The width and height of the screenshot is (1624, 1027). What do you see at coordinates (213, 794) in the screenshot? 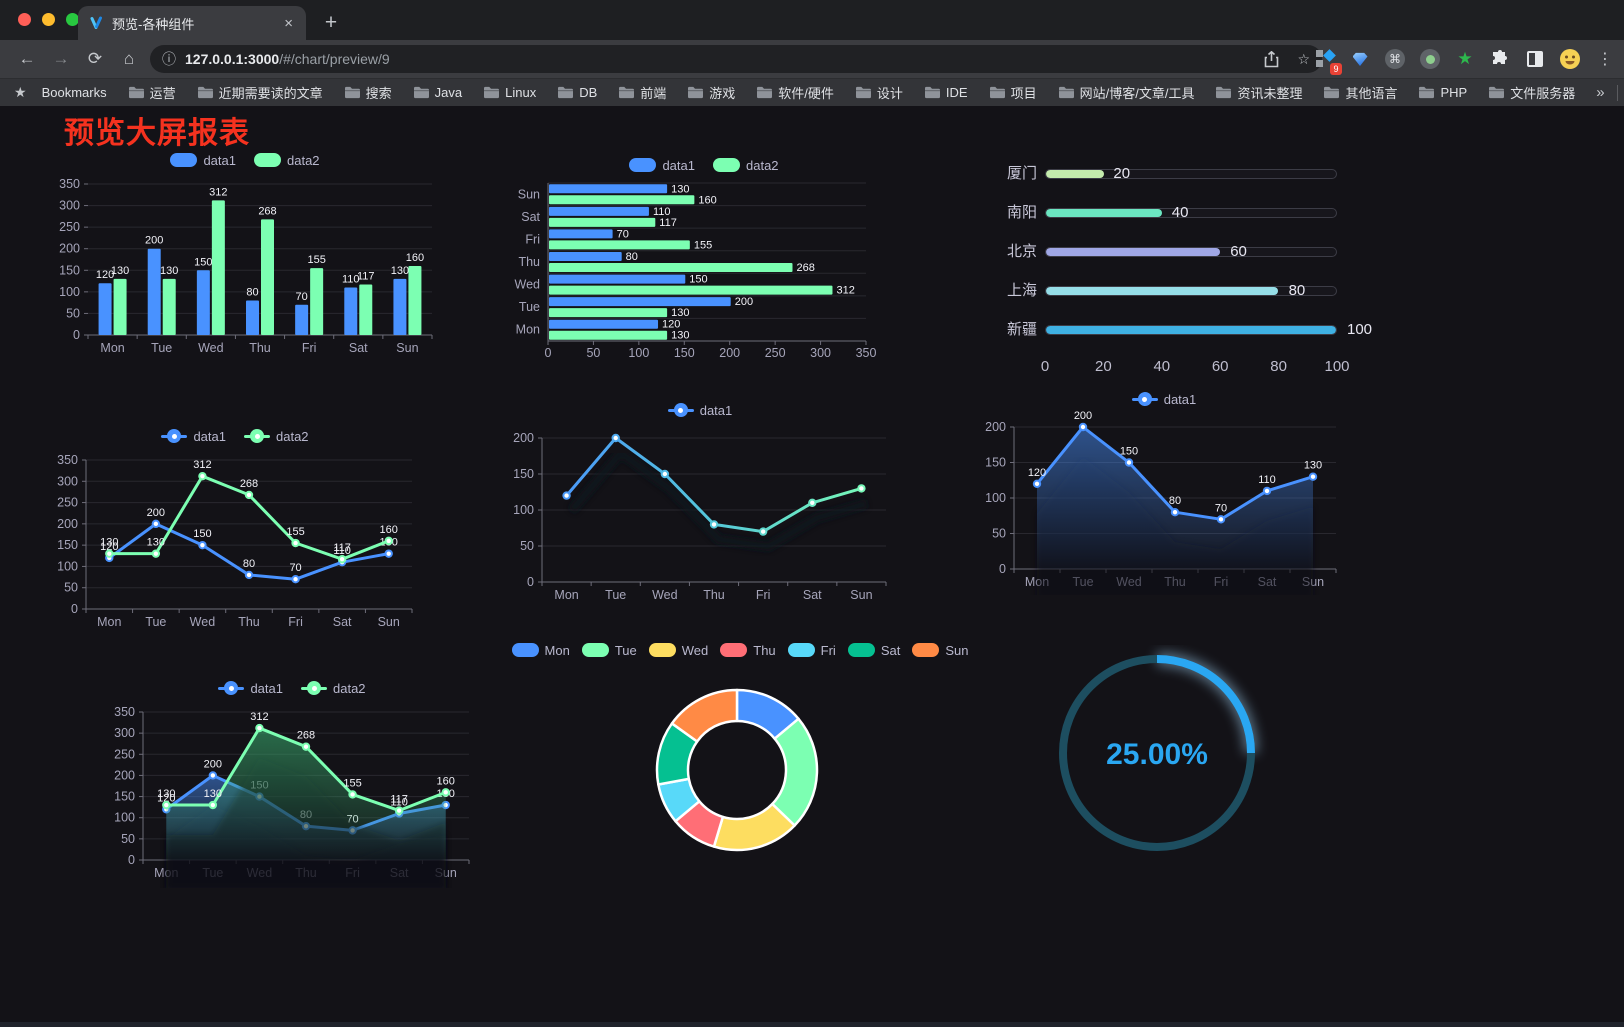
I see `svg-text: 130` at bounding box center [213, 794].